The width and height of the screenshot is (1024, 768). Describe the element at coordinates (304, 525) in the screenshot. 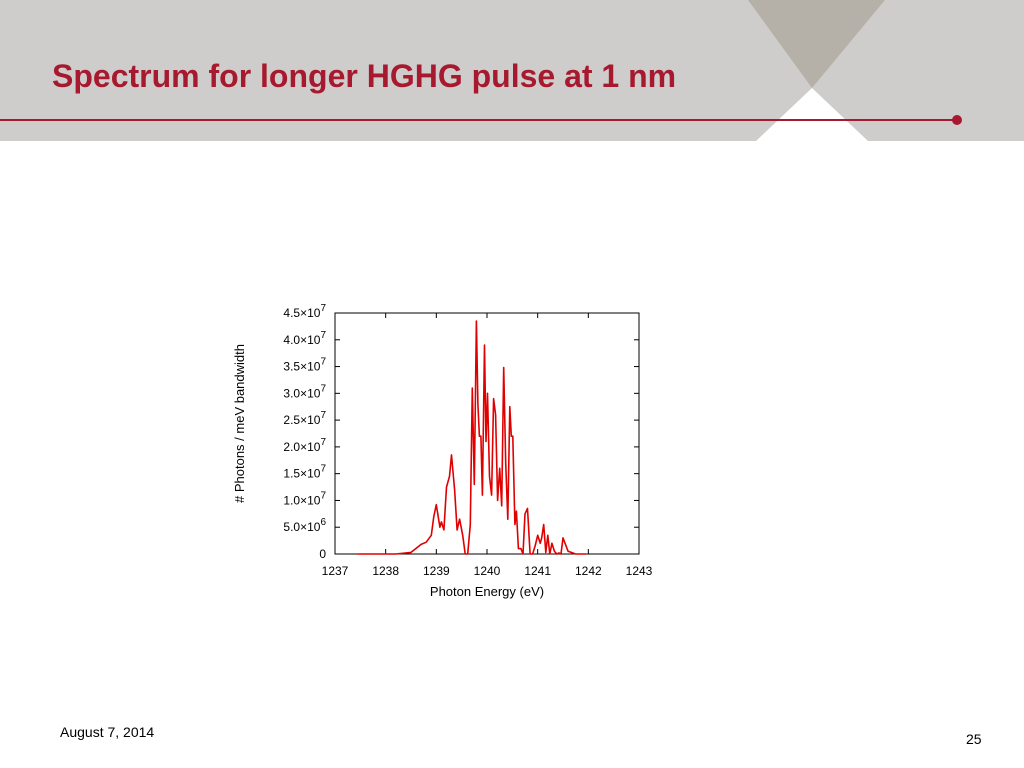

I see `y-tick-label: 5.0×10⁶` at that location.